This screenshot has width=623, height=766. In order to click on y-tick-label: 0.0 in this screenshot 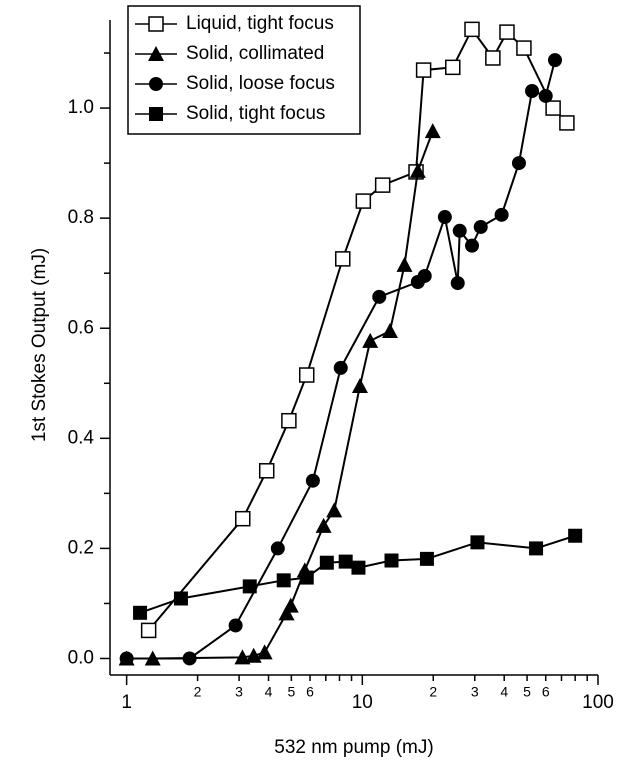, I will do `click(81, 658)`.